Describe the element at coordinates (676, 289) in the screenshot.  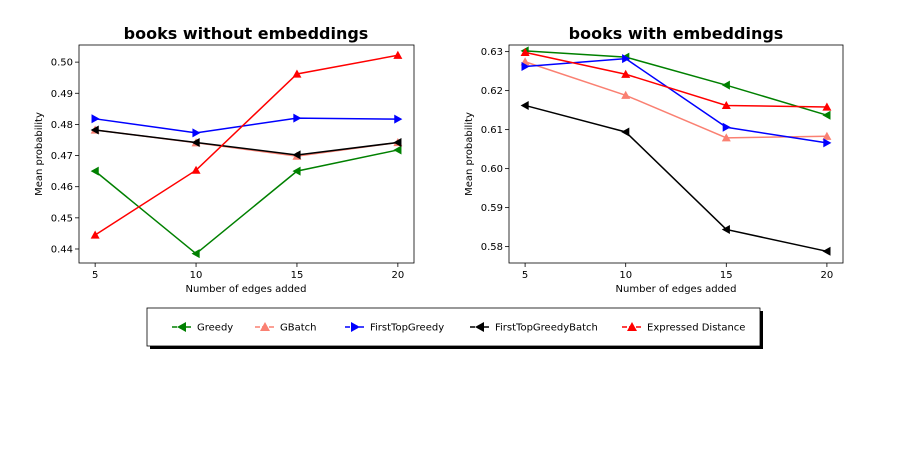
I see `x-axis-label-right: Number of edges added` at that location.